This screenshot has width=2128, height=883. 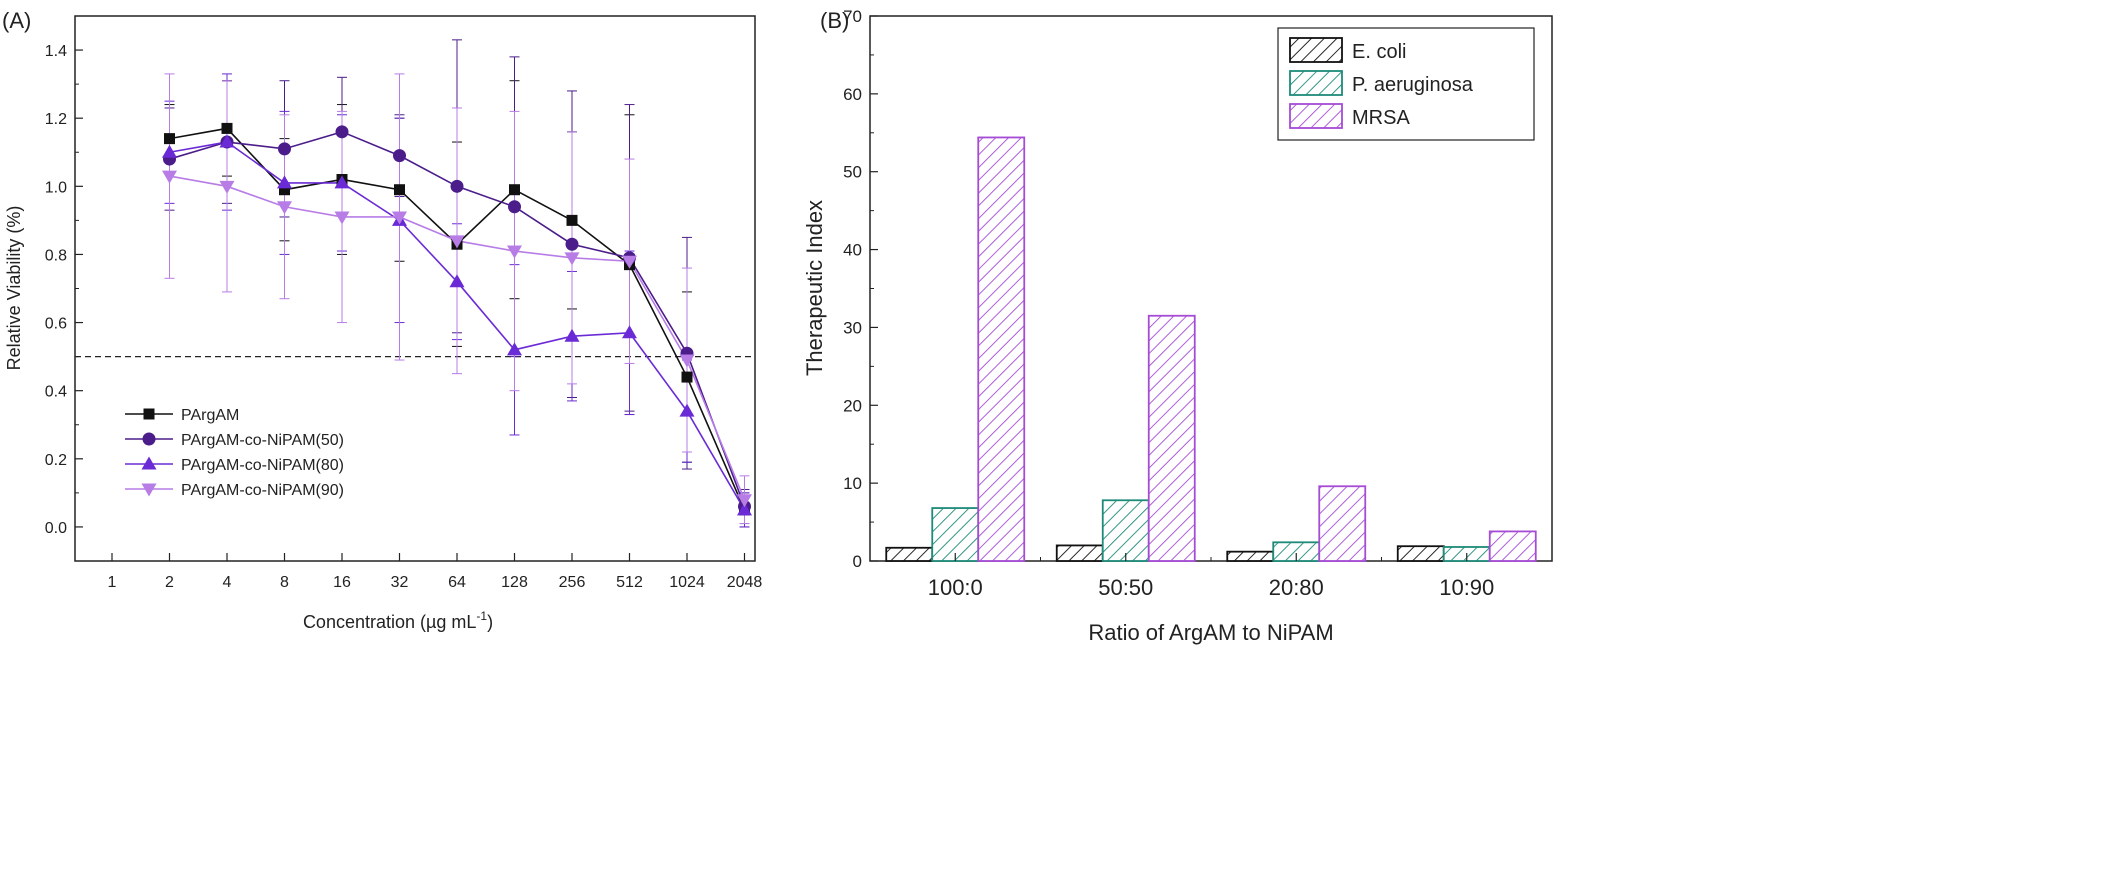 What do you see at coordinates (342, 582) in the screenshot?
I see `panel-a-x-tick-label: 16` at bounding box center [342, 582].